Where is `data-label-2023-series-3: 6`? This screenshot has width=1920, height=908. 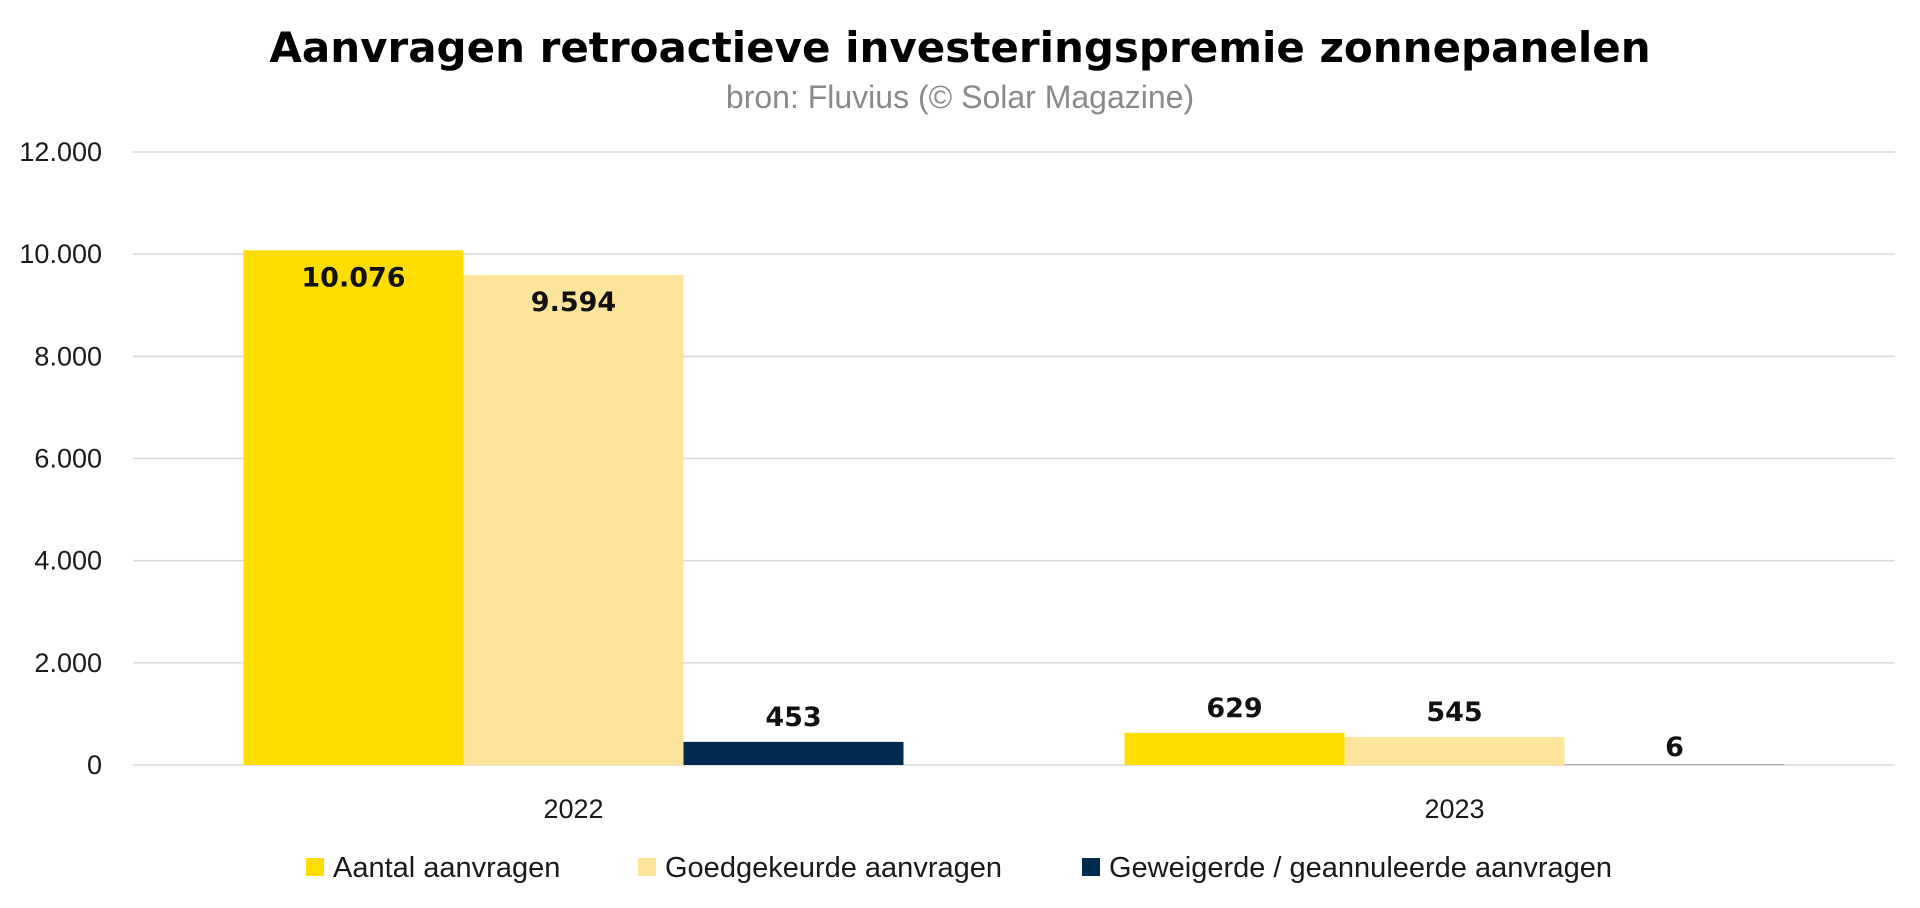
data-label-2023-series-3: 6 is located at coordinates (1674, 747).